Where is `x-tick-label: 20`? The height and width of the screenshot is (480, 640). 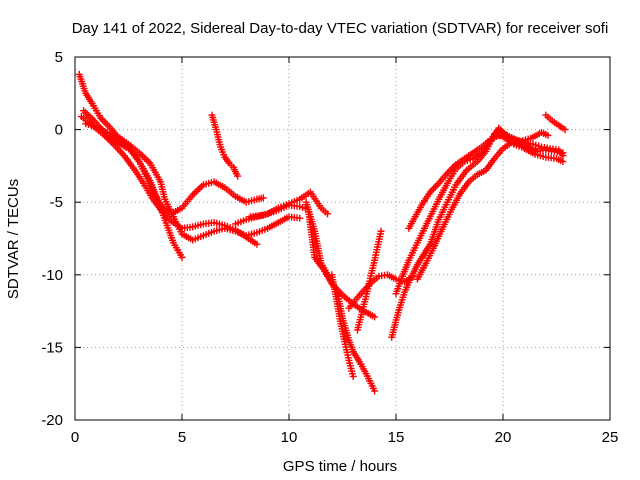 x-tick-label: 20 is located at coordinates (503, 437).